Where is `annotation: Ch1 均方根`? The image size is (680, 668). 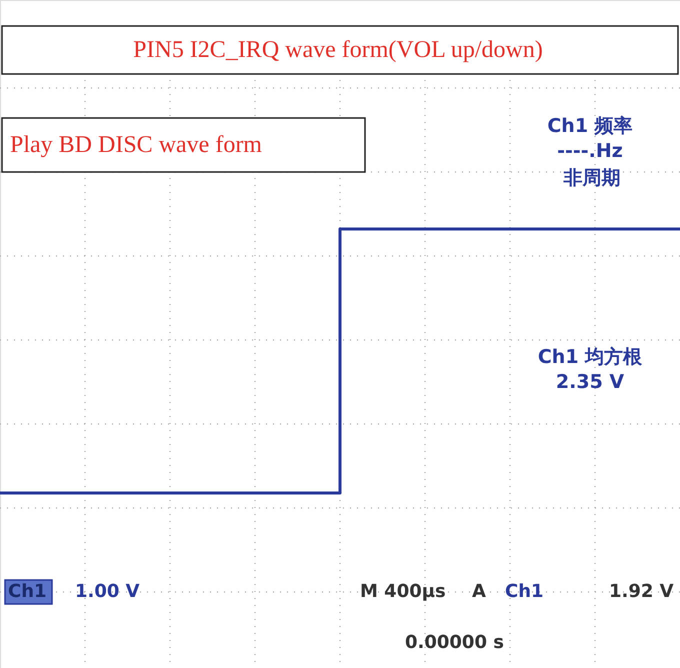
annotation: Ch1 均方根 is located at coordinates (591, 357).